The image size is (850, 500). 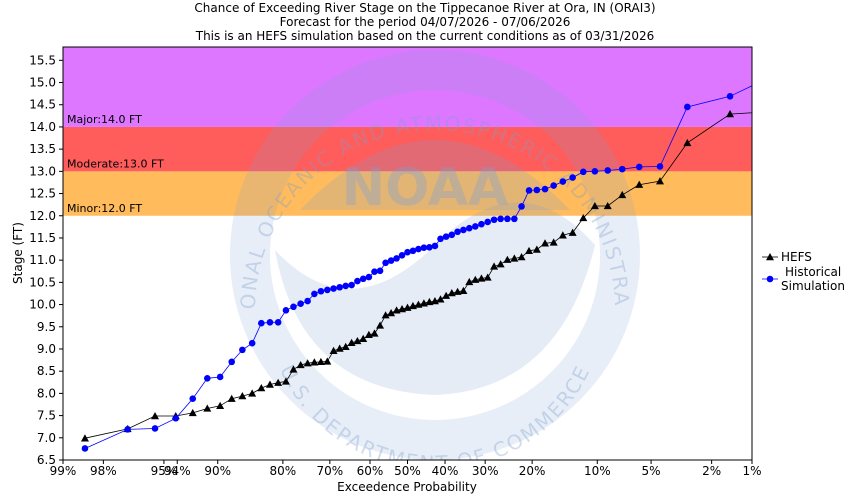 I want to click on legend-marker-historical-simulation, so click(x=770, y=279).